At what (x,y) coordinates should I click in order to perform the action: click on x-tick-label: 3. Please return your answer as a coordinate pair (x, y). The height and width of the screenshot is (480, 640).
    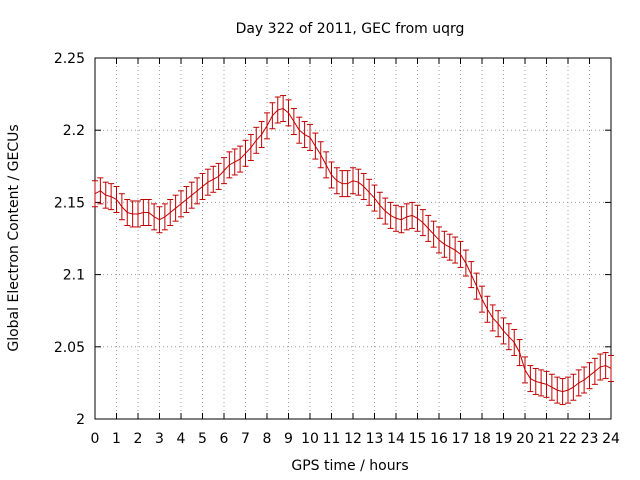
    Looking at the image, I should click on (159, 439).